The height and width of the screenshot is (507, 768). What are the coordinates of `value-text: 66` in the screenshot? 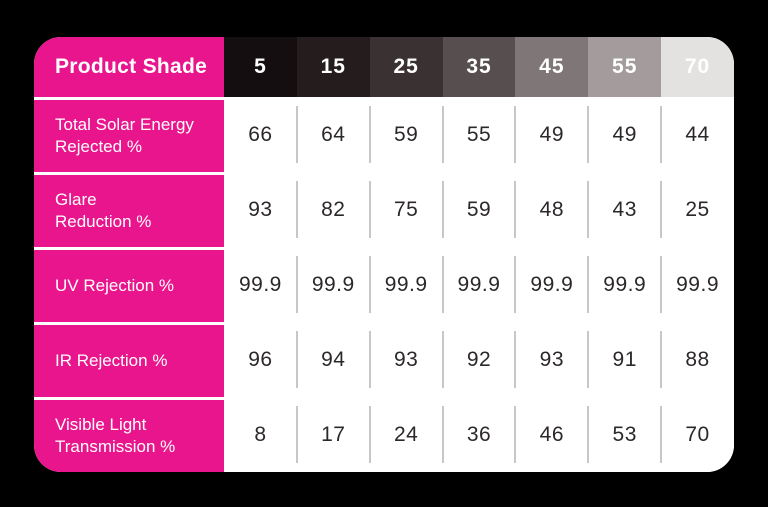 It's located at (260, 134).